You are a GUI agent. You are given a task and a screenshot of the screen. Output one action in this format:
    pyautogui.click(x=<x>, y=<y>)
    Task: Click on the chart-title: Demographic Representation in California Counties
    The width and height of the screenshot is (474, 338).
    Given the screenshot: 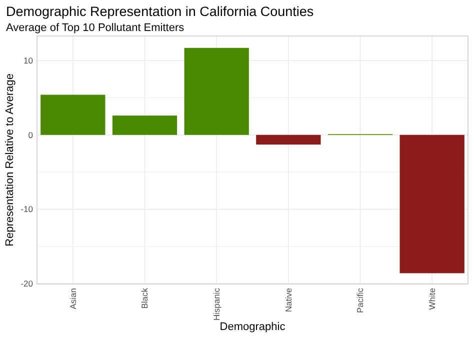 What is the action you would take?
    pyautogui.click(x=160, y=11)
    